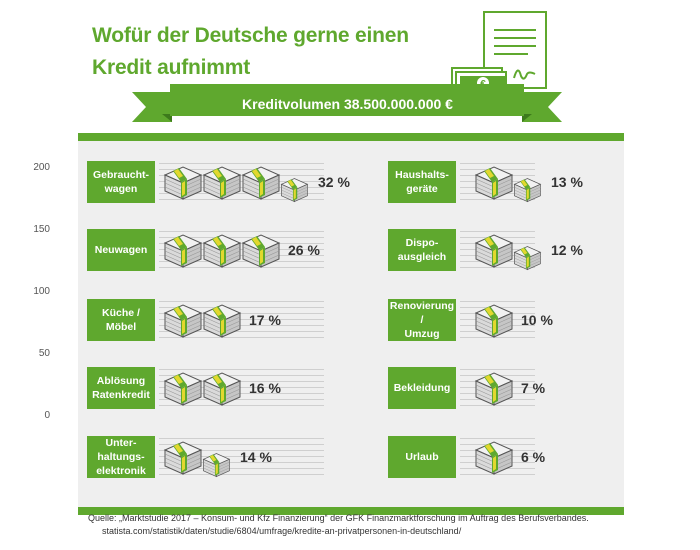 This screenshot has height=550, width=700. I want to click on category-label: Neuwagen, so click(121, 250).